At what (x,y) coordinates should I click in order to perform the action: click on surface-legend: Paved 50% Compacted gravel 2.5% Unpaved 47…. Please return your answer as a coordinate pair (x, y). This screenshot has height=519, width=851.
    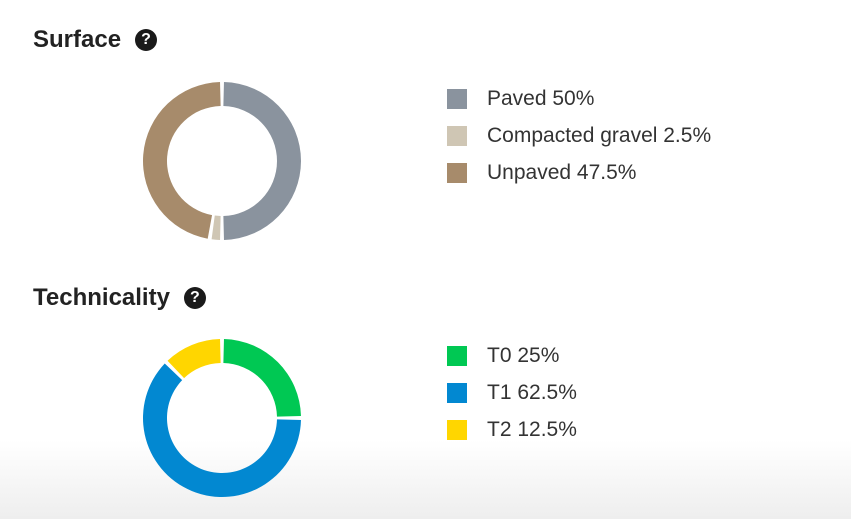
    Looking at the image, I should click on (579, 135).